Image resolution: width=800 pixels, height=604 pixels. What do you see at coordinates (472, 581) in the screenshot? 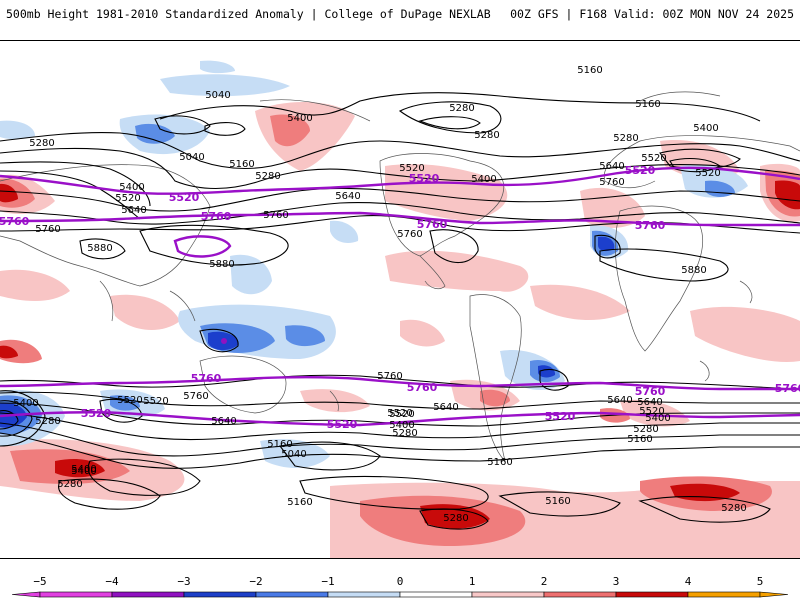
I see `colorbar-tick-label: 1` at bounding box center [472, 581].